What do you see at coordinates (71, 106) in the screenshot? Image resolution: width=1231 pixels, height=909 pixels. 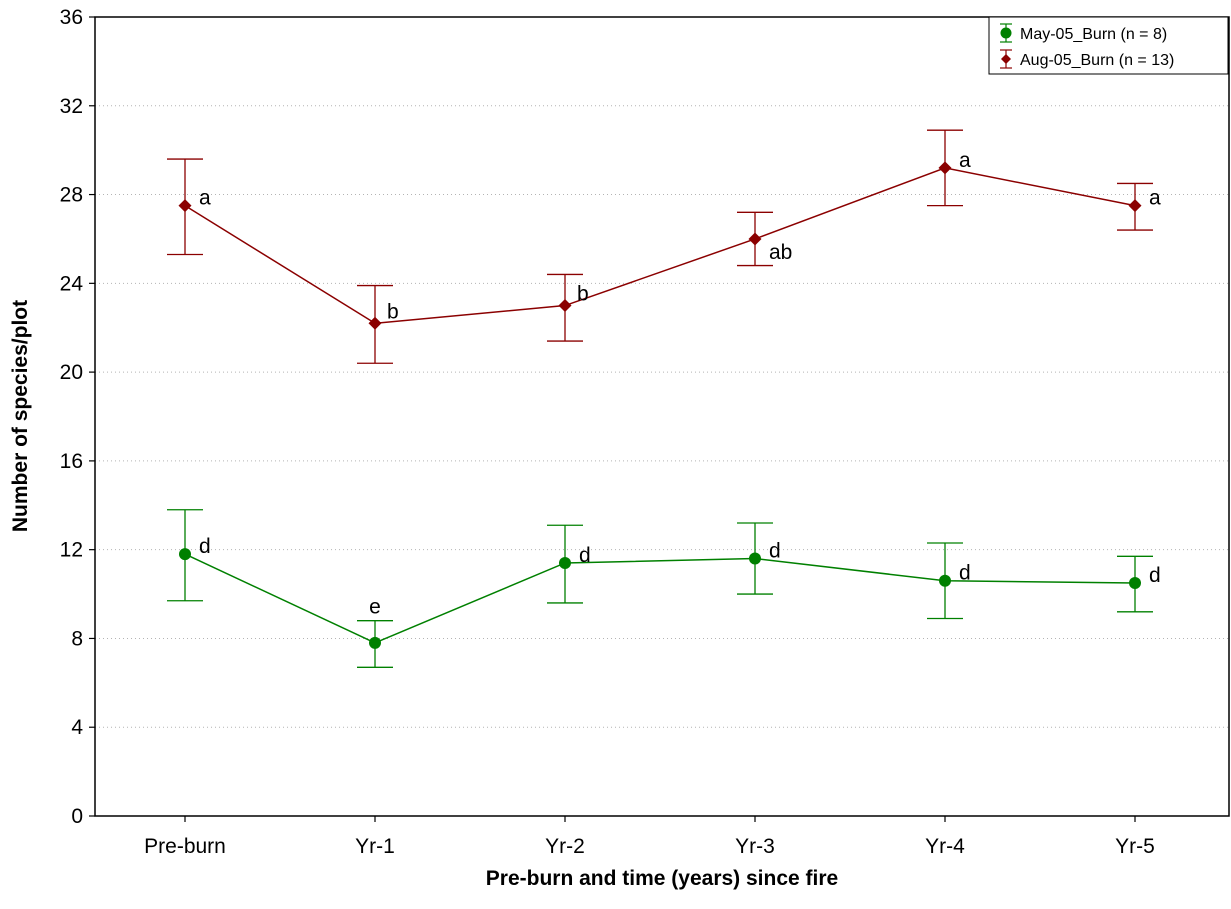 I see `y-tick-label: 32` at bounding box center [71, 106].